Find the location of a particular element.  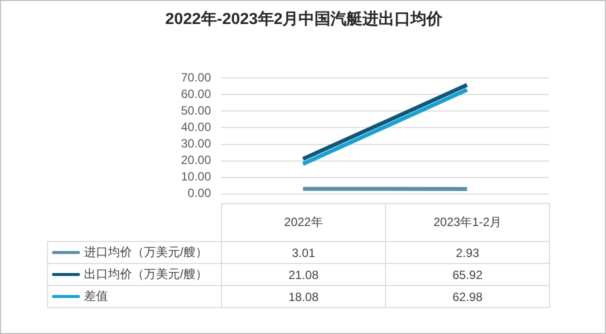

data-label: 18.08 is located at coordinates (304, 297).